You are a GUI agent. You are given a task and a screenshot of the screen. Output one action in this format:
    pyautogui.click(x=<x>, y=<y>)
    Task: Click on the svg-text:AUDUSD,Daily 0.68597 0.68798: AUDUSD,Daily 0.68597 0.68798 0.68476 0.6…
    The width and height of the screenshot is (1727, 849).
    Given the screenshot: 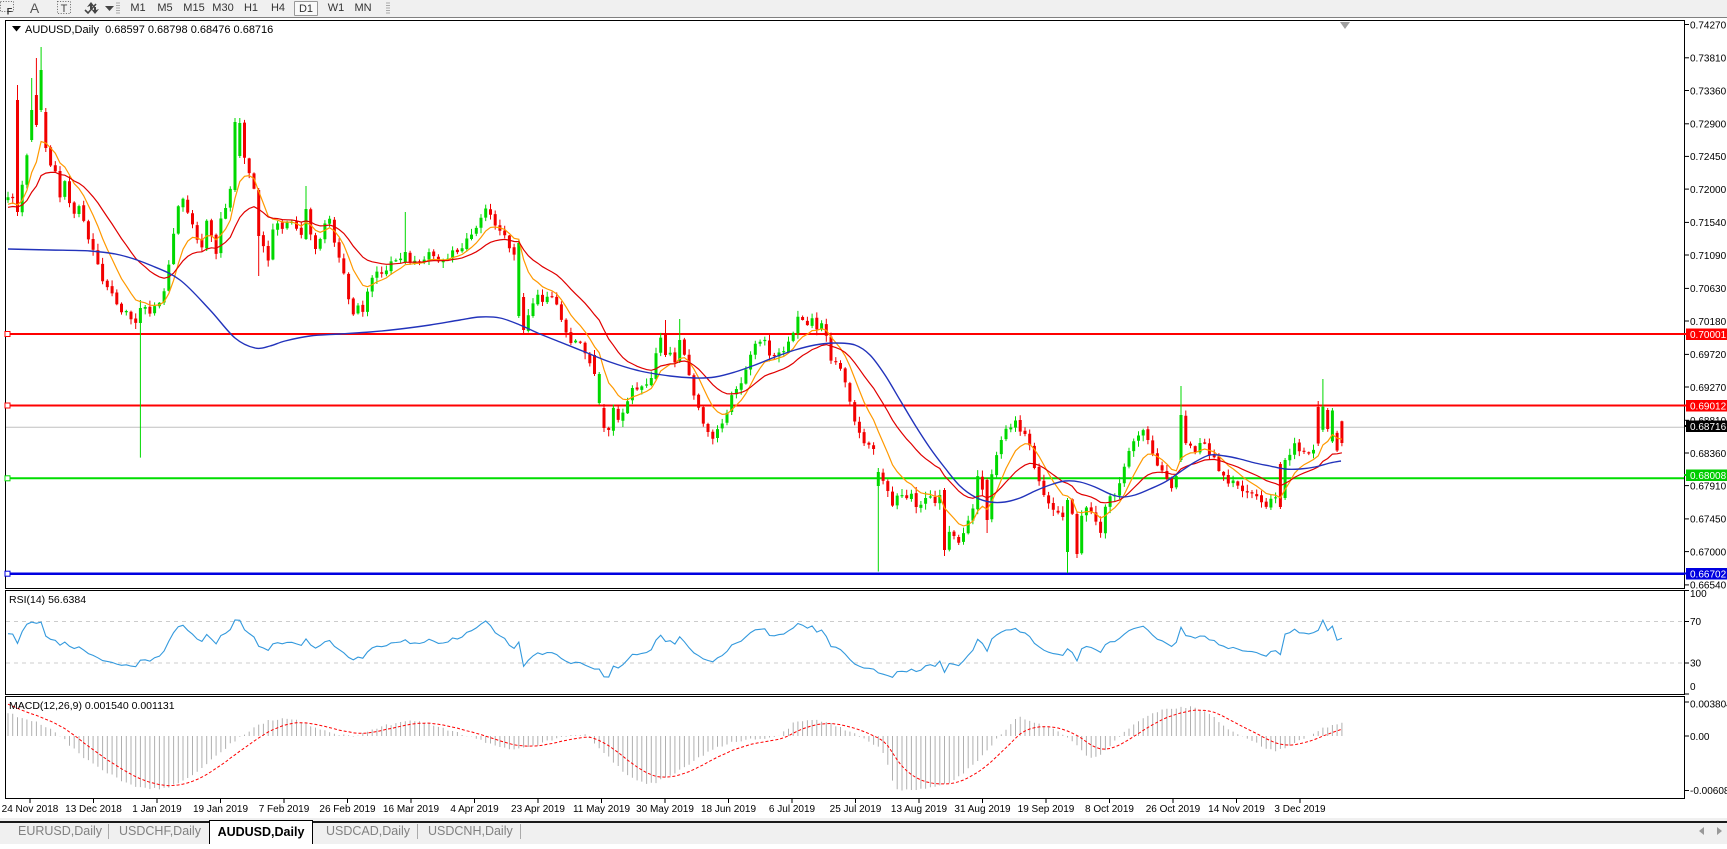 What is the action you would take?
    pyautogui.click(x=149, y=30)
    